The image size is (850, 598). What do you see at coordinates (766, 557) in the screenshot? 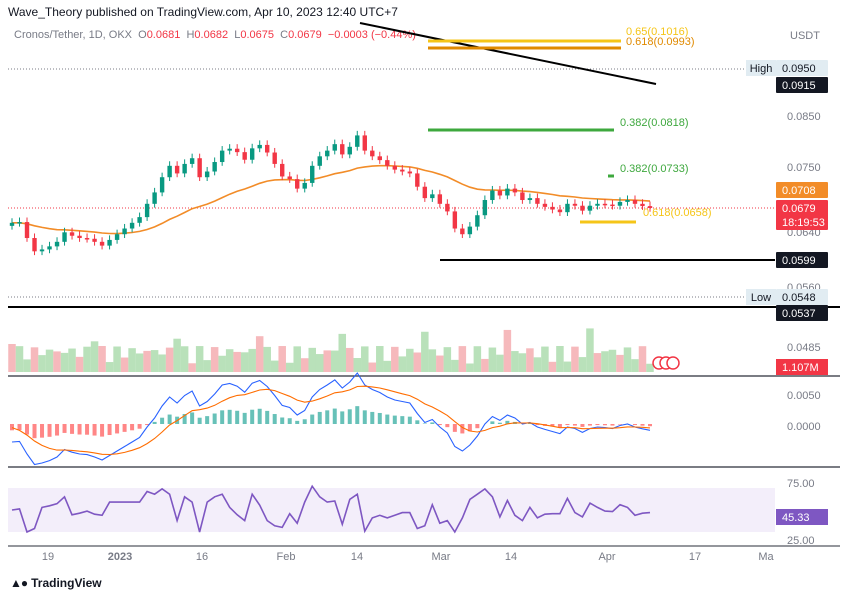
I see `x-tick-label: Ma` at bounding box center [766, 557].